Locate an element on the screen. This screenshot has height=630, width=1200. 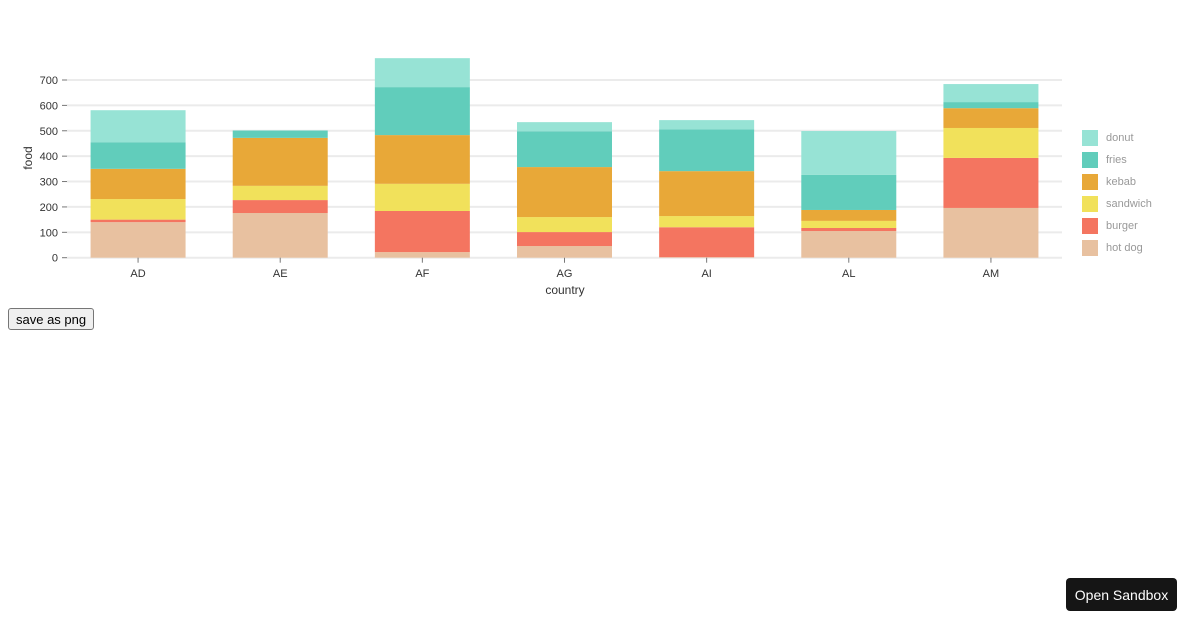
legend-label: kebab is located at coordinates (1121, 182).